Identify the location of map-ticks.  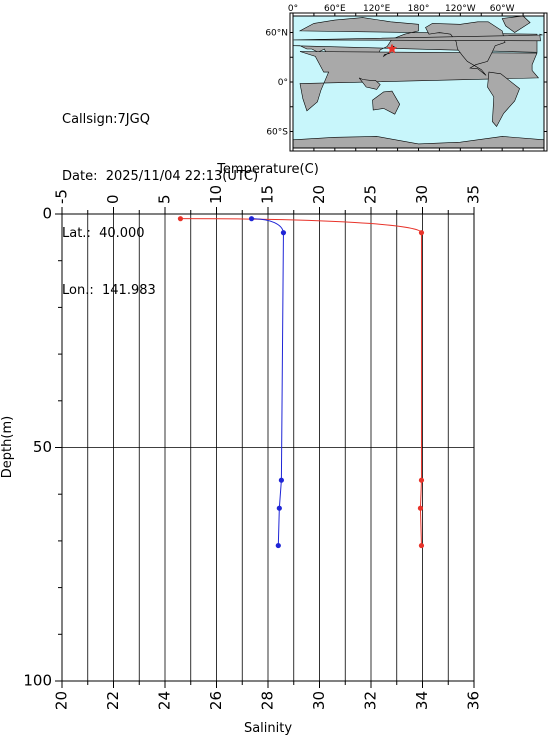
(418, 82).